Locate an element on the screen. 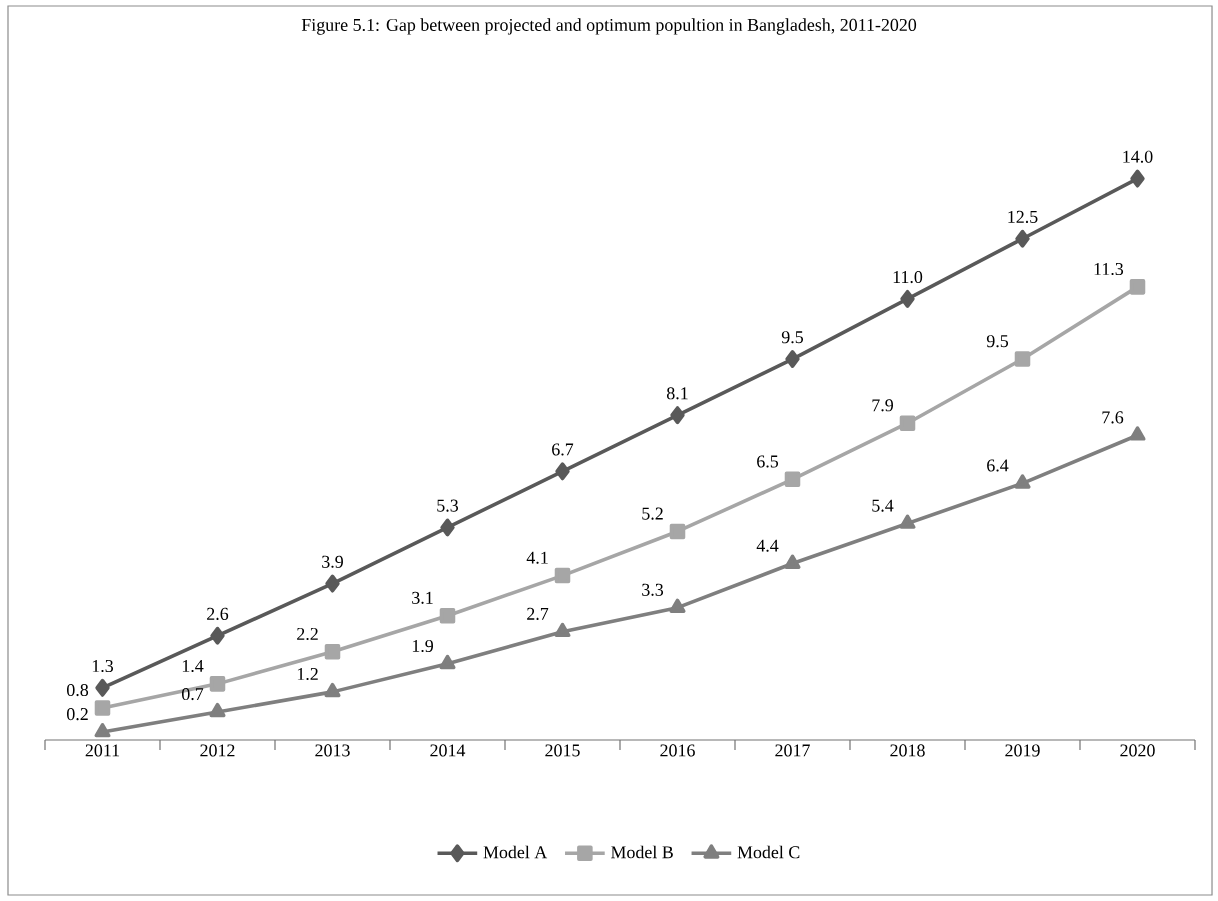 This screenshot has width=1218, height=901. x-tick-label: 2015 is located at coordinates (562, 750).